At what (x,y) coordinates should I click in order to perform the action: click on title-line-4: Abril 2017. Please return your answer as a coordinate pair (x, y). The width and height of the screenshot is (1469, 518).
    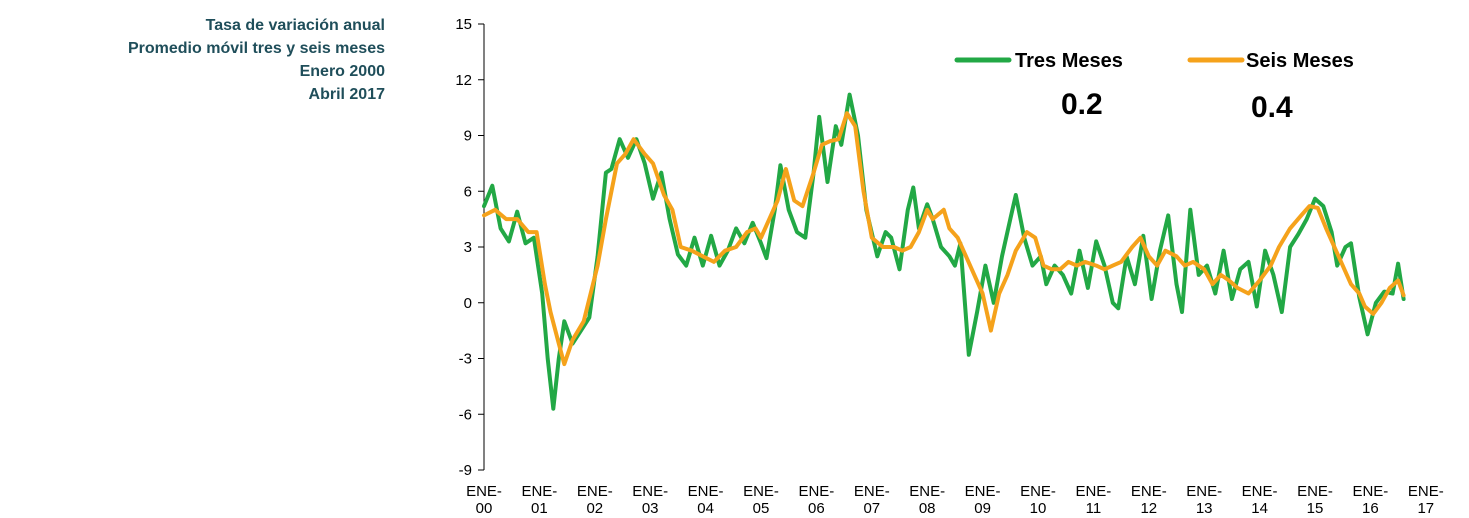
    Looking at the image, I should click on (346, 94).